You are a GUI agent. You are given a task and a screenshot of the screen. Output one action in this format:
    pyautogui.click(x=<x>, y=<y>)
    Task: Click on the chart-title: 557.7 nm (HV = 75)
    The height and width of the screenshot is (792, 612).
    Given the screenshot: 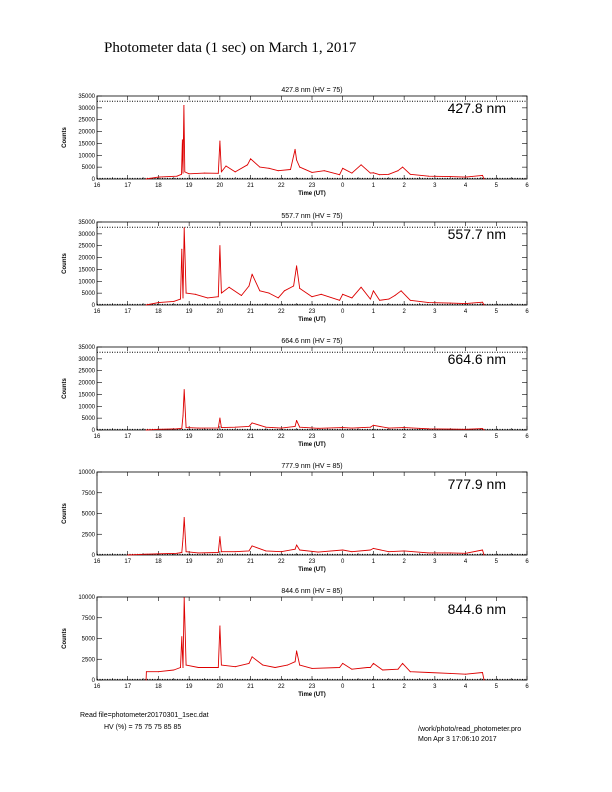 What is the action you would take?
    pyautogui.click(x=311, y=216)
    